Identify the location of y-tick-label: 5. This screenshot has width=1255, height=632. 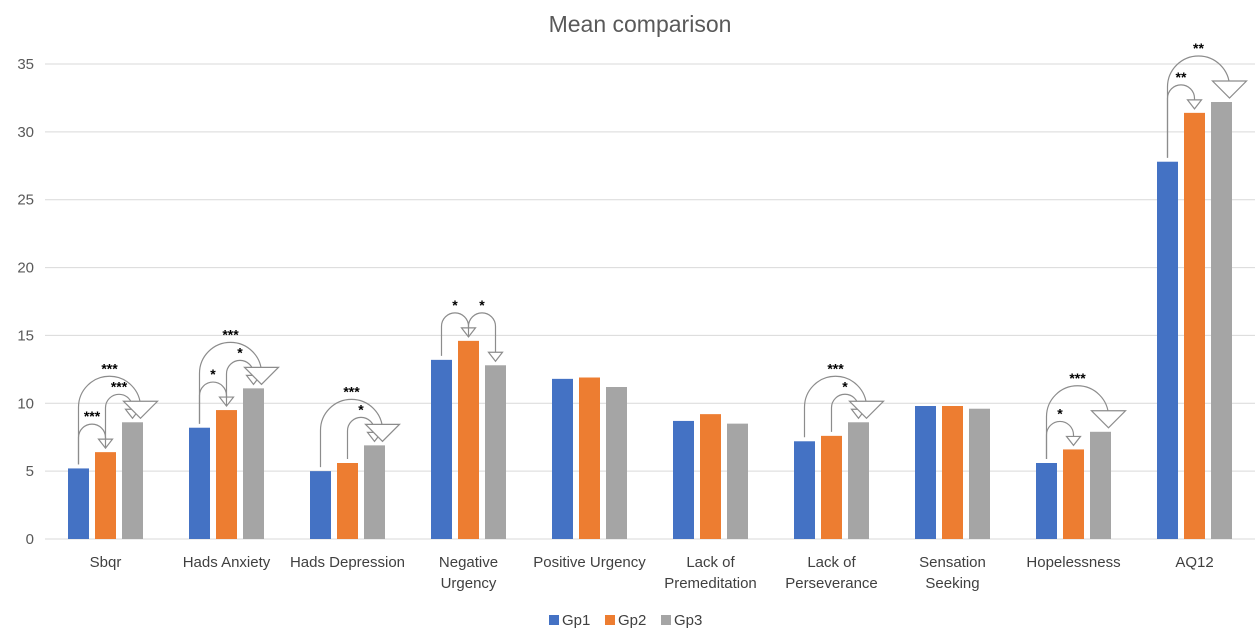
(30, 471).